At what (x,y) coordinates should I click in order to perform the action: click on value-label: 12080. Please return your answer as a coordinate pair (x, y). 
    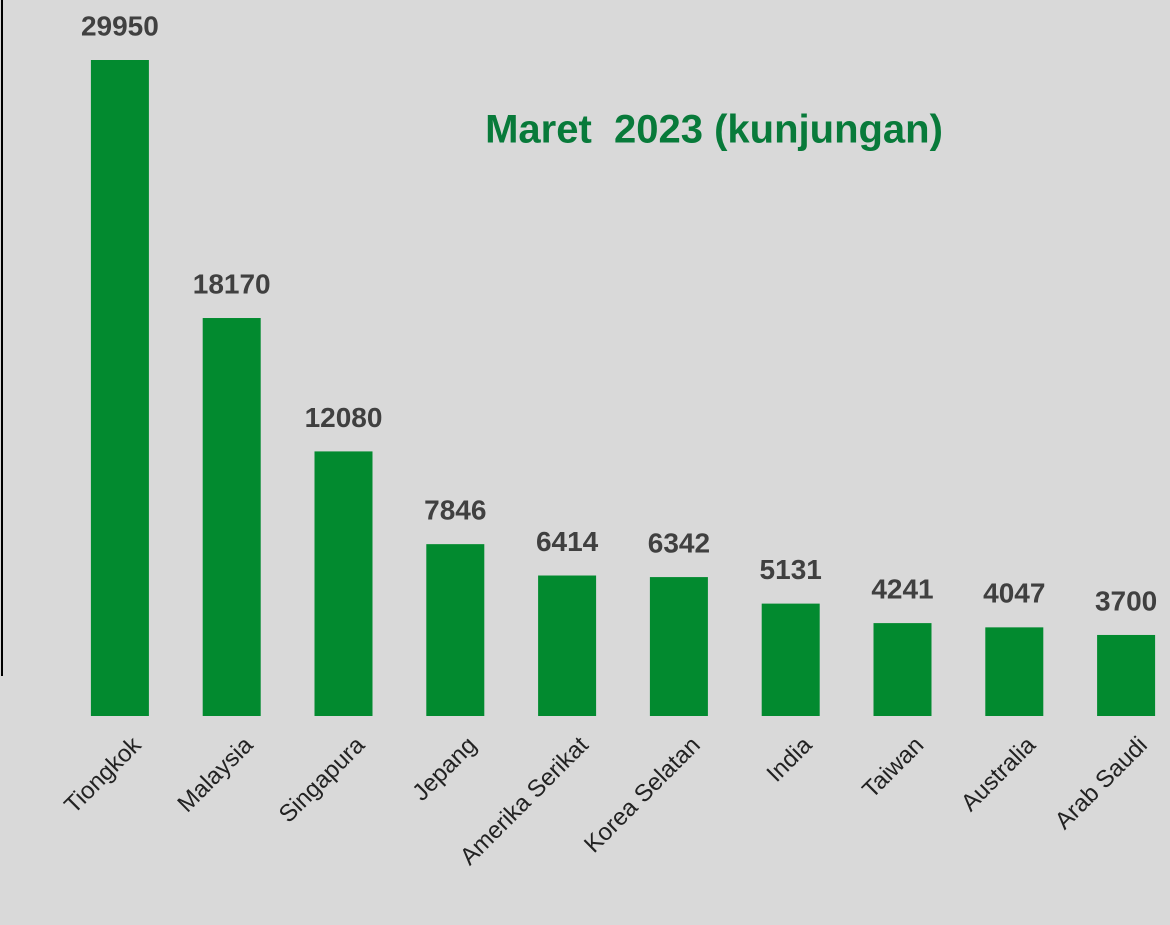
    Looking at the image, I should click on (344, 417).